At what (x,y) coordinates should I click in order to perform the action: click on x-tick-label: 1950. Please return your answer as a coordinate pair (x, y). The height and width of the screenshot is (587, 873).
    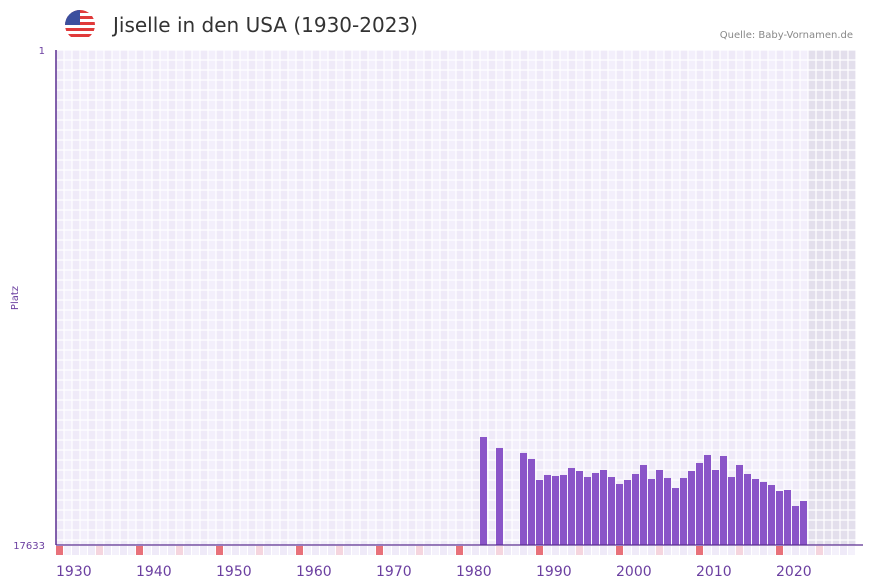
    Looking at the image, I should click on (234, 572).